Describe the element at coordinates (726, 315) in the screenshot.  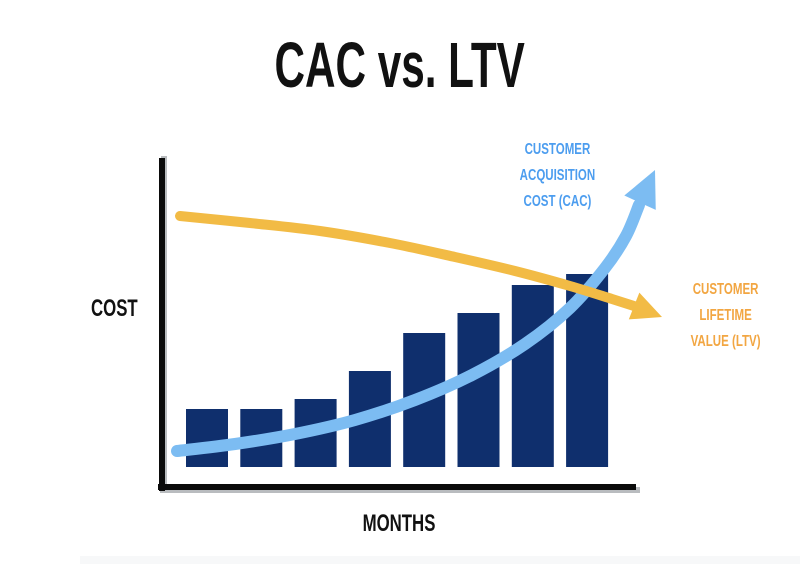
I see `ltv-label-line-2: LIFETIME` at that location.